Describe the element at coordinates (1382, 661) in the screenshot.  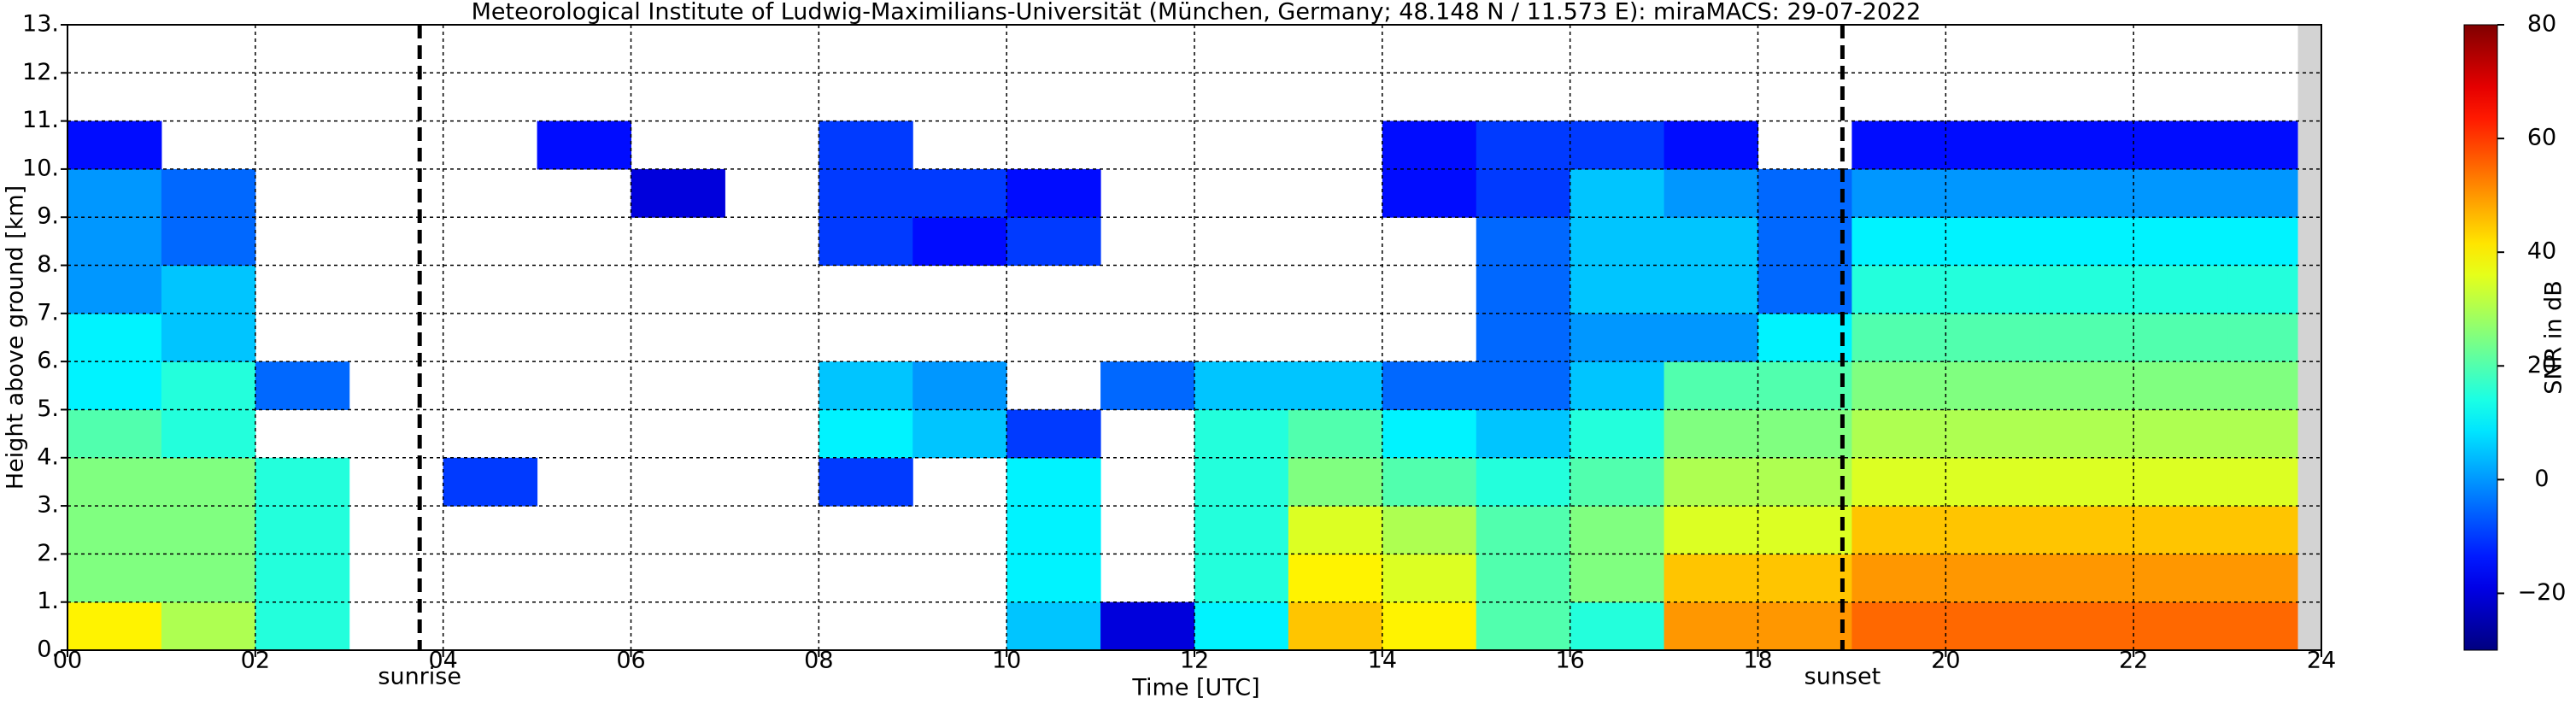
I see `x-tick-label: 14` at that location.